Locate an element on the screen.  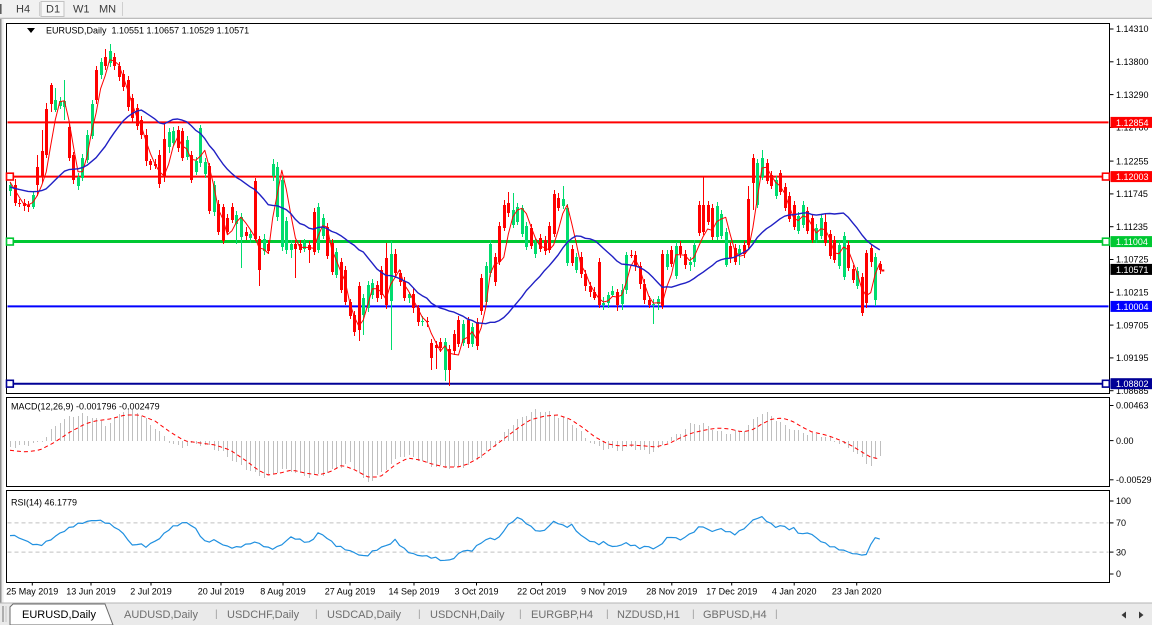
svg-text: GBPUSD,H4 is located at coordinates (735, 615).